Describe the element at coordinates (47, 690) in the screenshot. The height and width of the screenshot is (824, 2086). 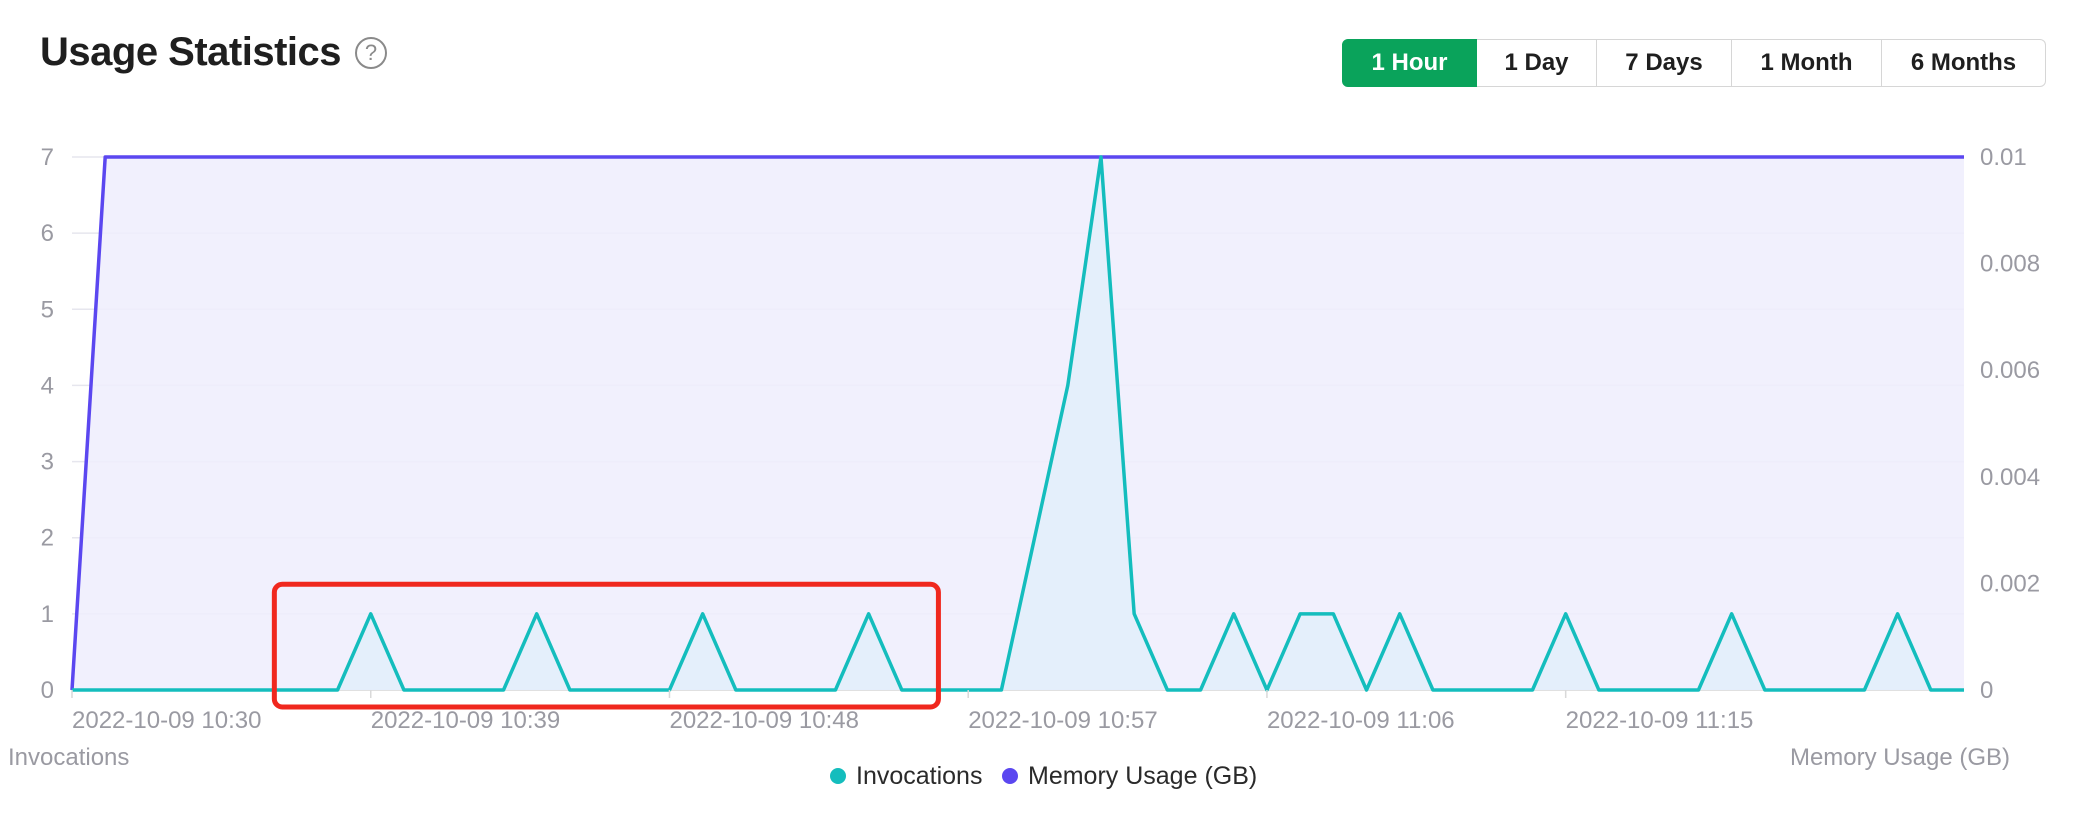
I see `left-tick-label: 0` at that location.